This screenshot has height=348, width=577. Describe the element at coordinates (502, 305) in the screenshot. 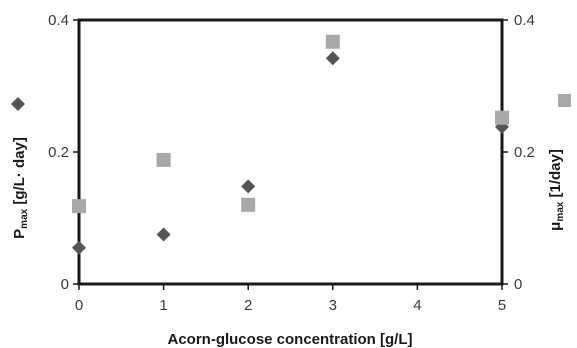

I see `x-tick-label: 5` at that location.